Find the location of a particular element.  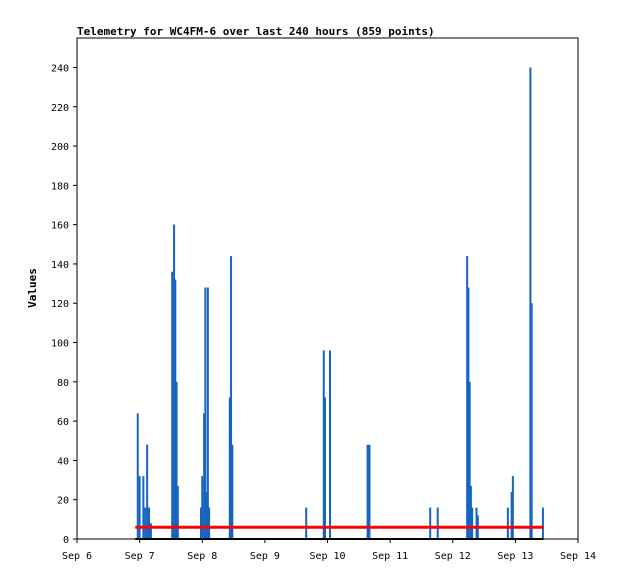

y-tick-label: 240 is located at coordinates (60, 68).